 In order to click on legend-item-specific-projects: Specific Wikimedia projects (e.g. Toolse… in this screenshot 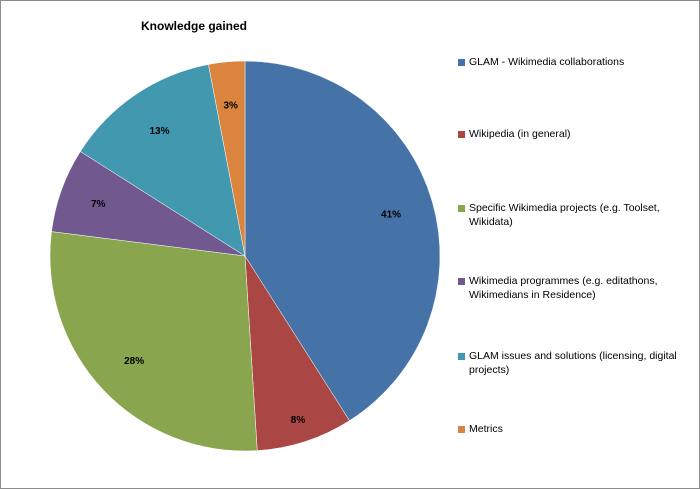, I will do `click(575, 215)`.